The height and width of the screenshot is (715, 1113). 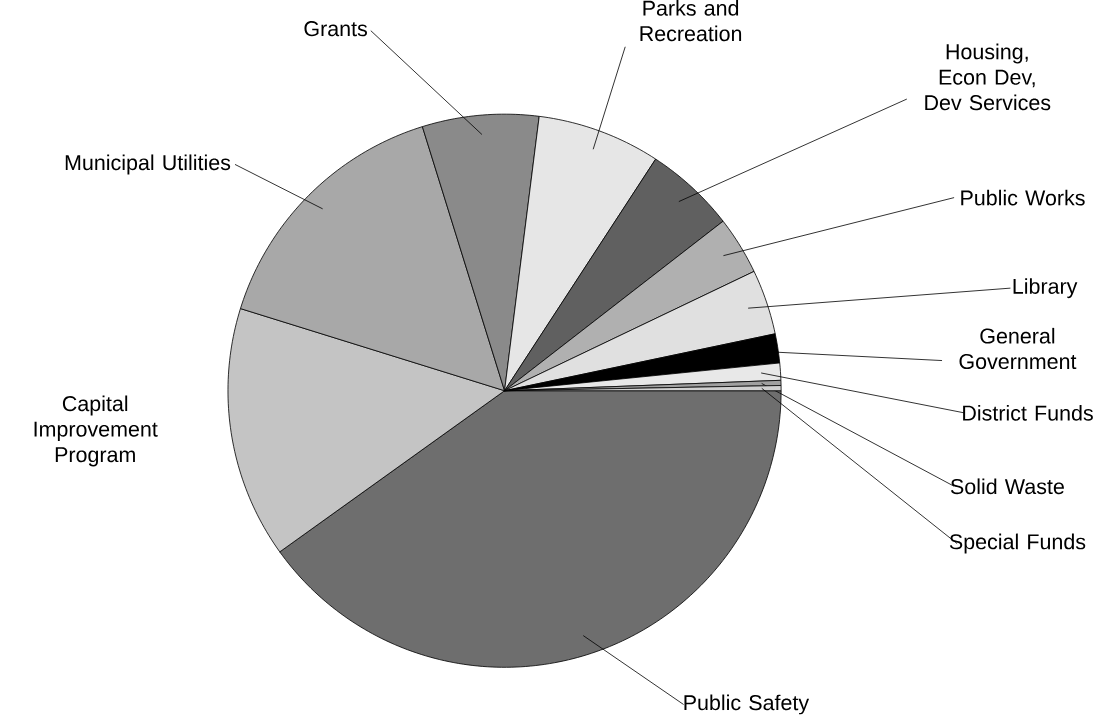 What do you see at coordinates (988, 77) in the screenshot?
I see `slice-label: Housing, Econ Dev, Dev Services` at bounding box center [988, 77].